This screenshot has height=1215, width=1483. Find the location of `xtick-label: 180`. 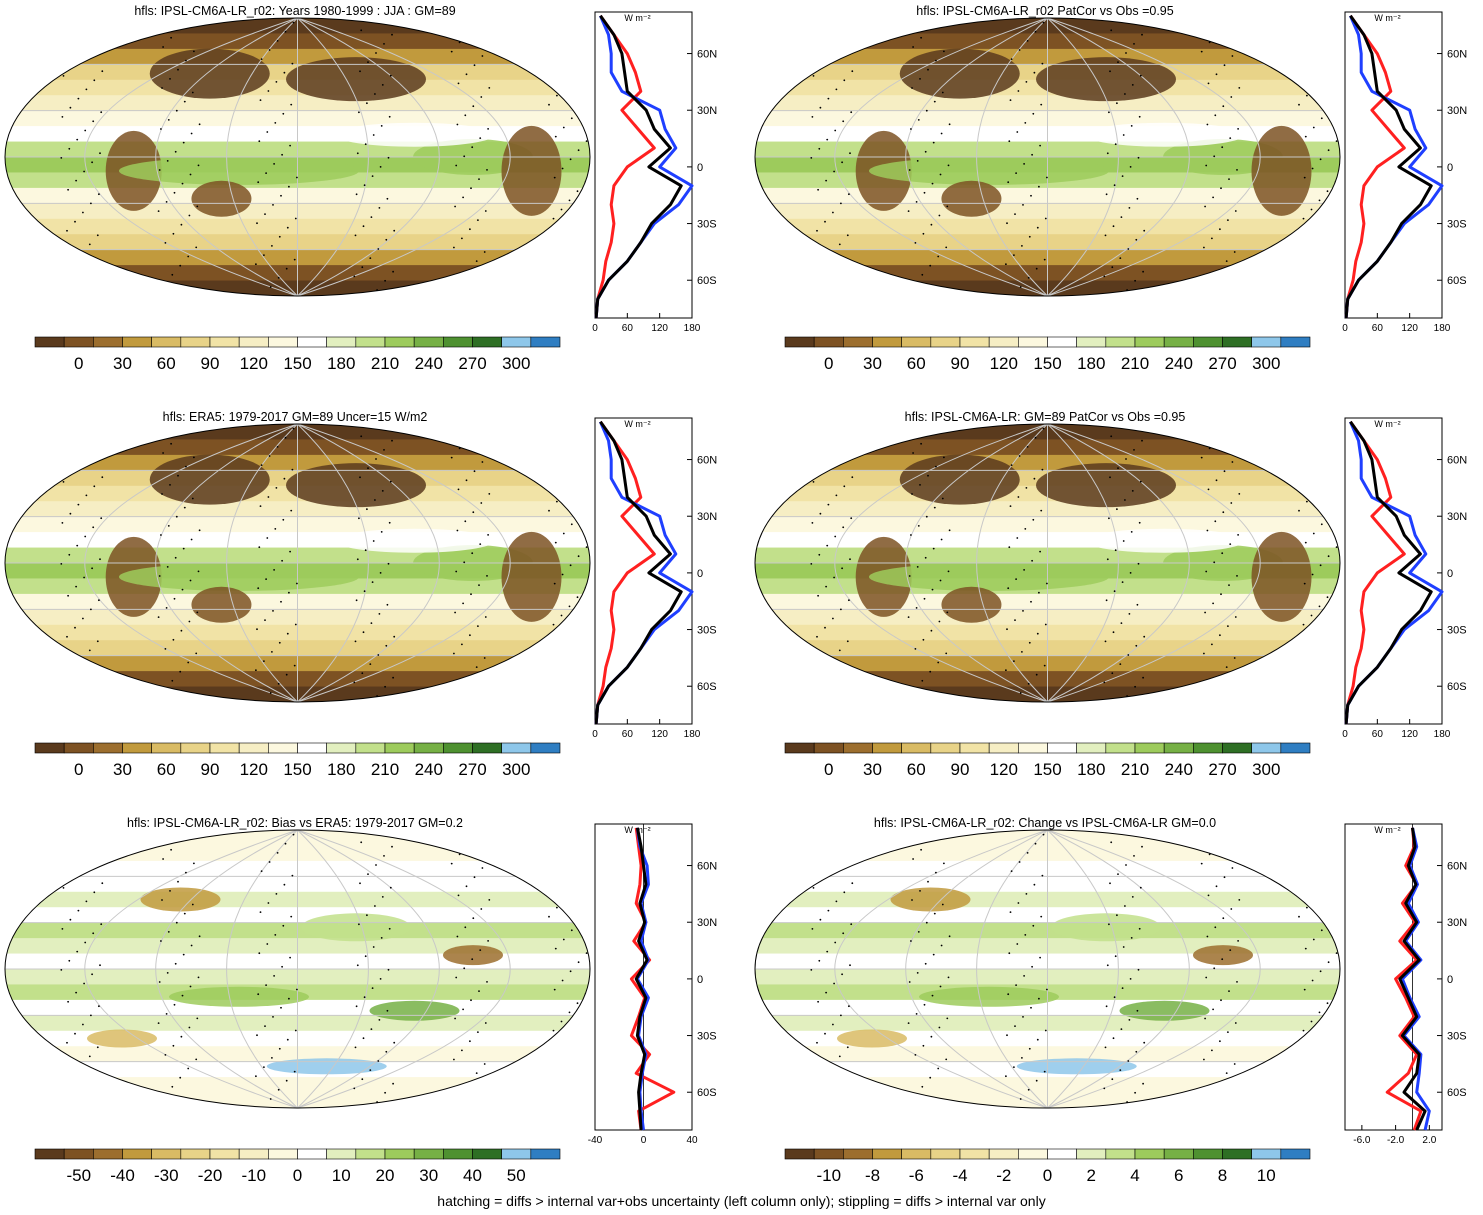

xtick-label: 180 is located at coordinates (692, 734).